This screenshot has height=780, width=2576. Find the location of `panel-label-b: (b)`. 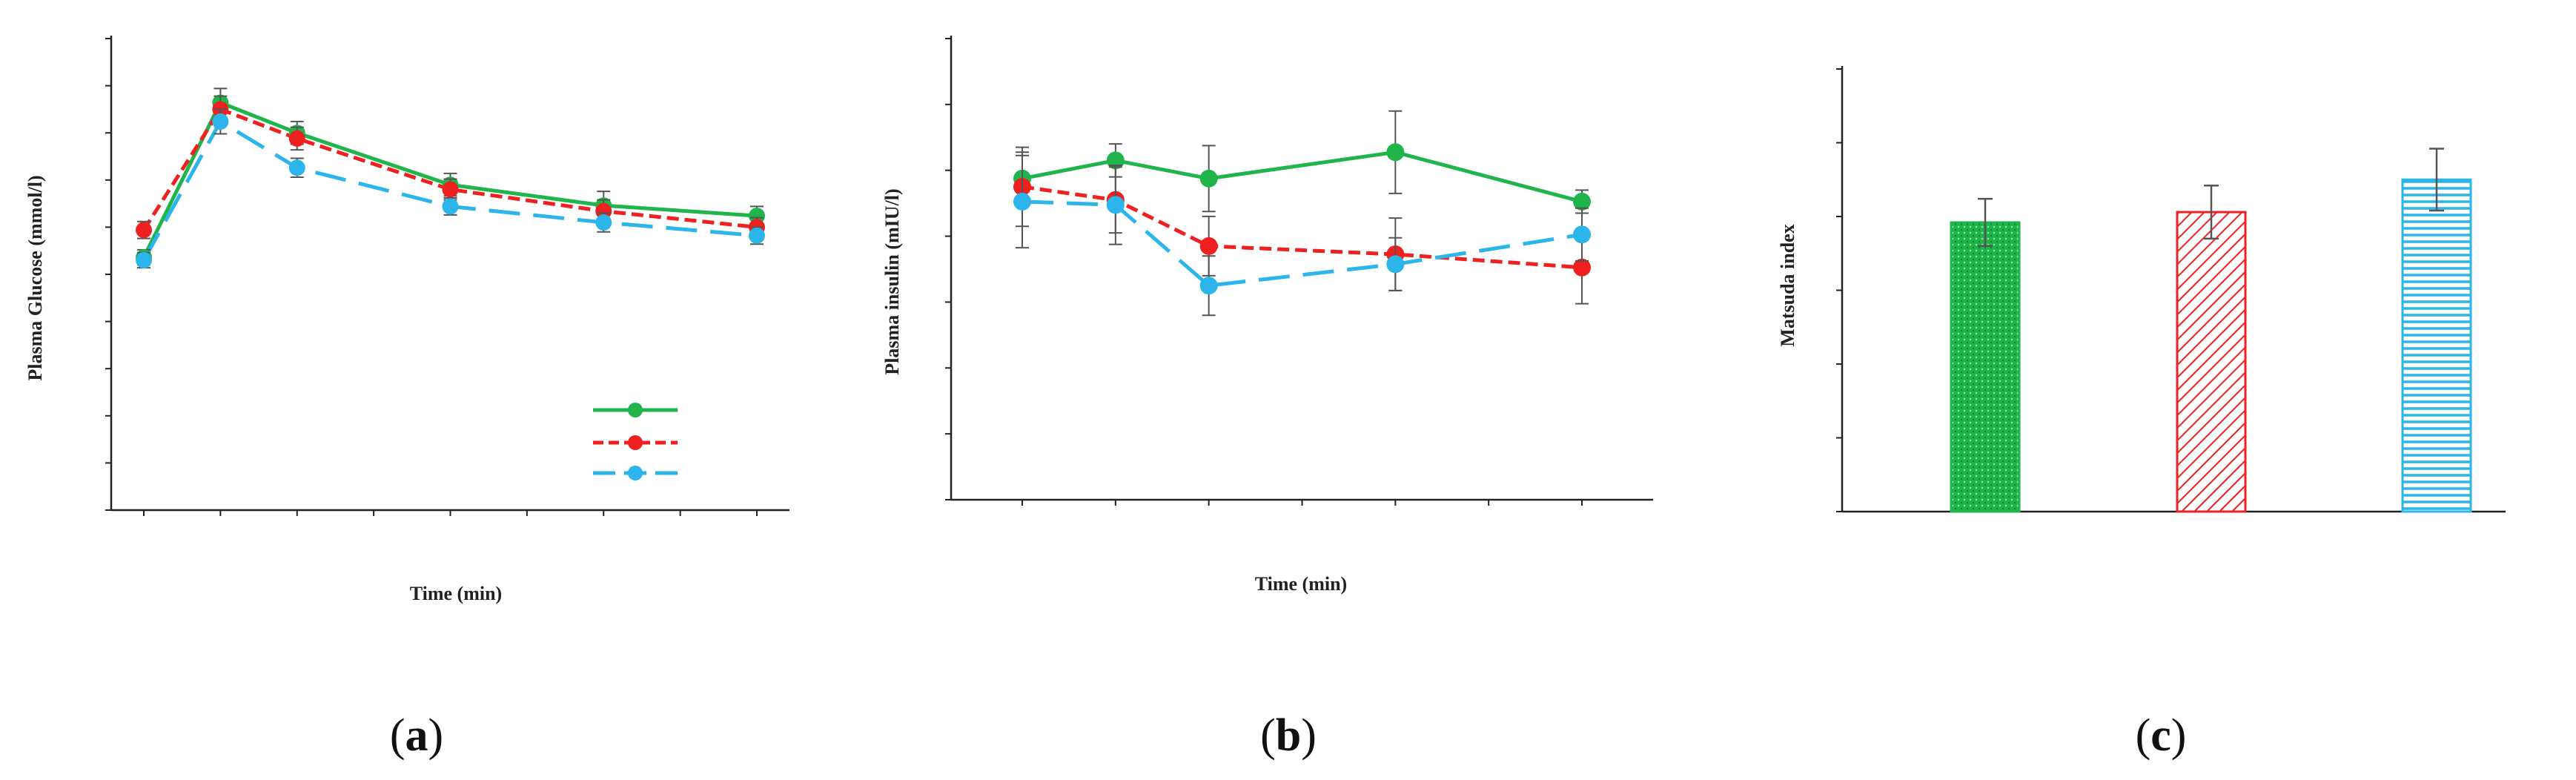

panel-label-b: (b) is located at coordinates (1288, 735).